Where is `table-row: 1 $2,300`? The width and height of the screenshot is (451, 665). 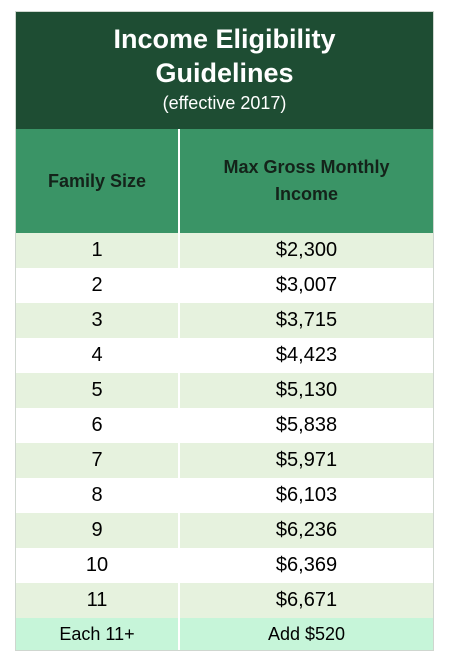 table-row: 1 $2,300 is located at coordinates (224, 250).